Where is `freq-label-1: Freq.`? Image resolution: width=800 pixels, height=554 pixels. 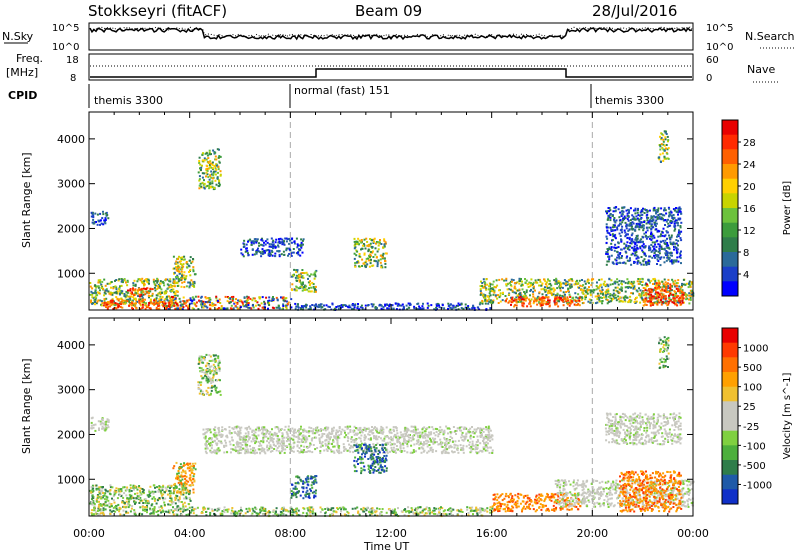 freq-label-1: Freq. is located at coordinates (29, 58).